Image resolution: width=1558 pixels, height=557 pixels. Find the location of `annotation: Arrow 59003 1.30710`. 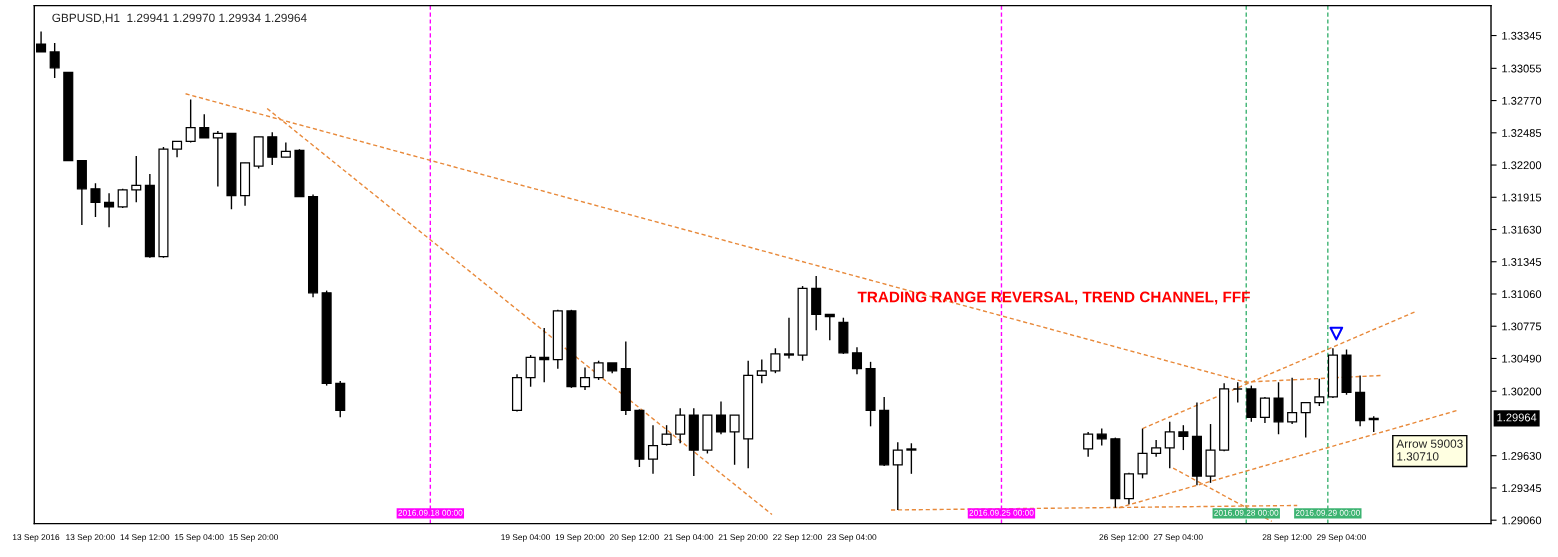

annotation: Arrow 59003 1.30710 is located at coordinates (1429, 450).